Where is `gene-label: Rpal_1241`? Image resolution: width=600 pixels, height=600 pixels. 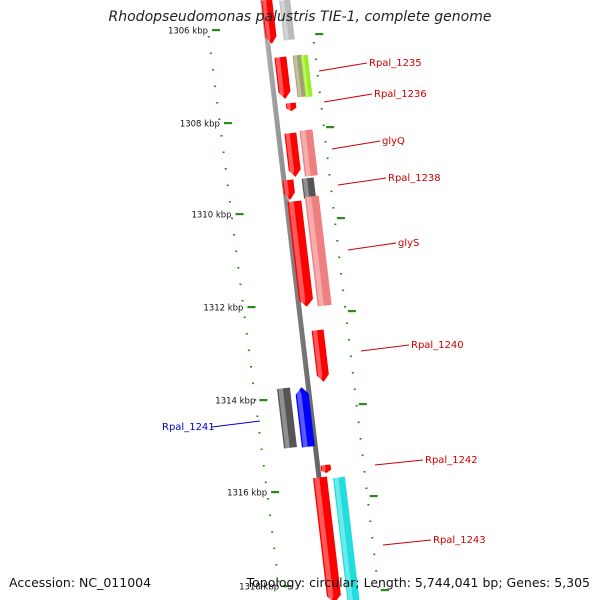
gene-label: Rpal_1241 is located at coordinates (188, 427).